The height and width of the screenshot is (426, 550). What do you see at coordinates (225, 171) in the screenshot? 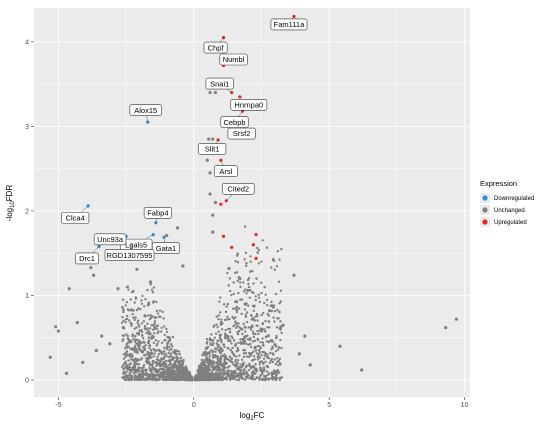
I see `gene-label-text: Arsl` at bounding box center [225, 171].